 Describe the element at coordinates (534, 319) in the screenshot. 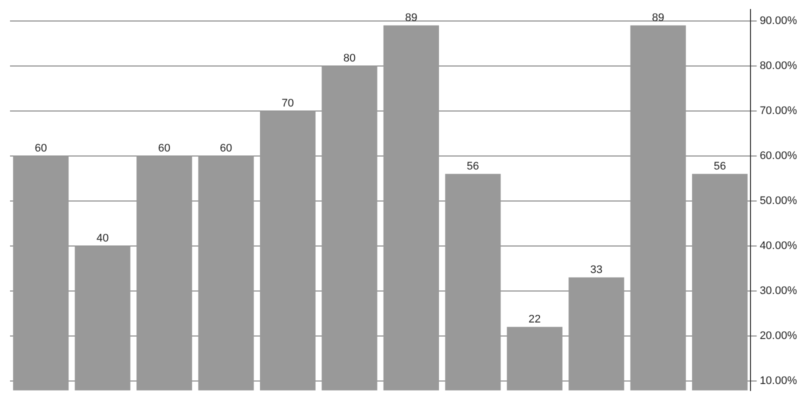

I see `data-label: 22` at that location.